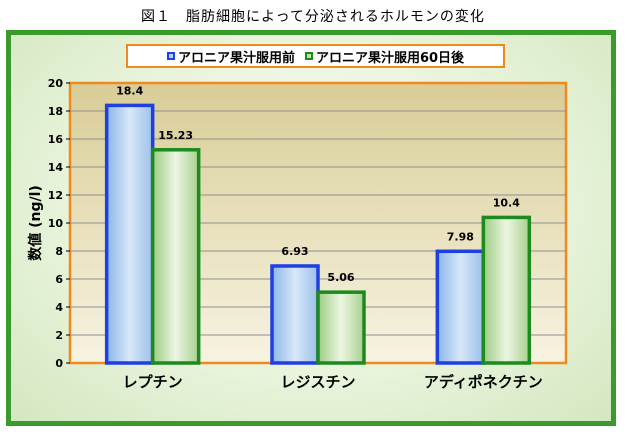 The width and height of the screenshot is (626, 434). Describe the element at coordinates (56, 167) in the screenshot. I see `y-tick-label: 14` at that location.